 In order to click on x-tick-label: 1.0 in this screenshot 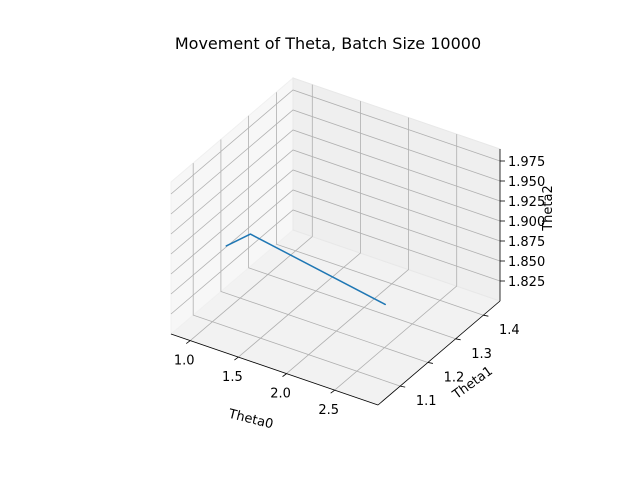, I will do `click(184, 361)`.